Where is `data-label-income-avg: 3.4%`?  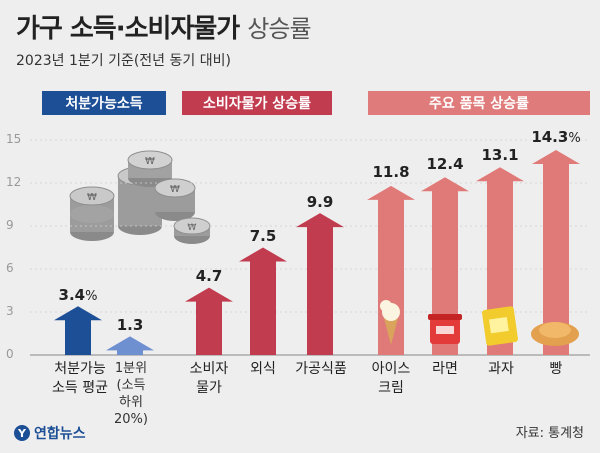 data-label-income-avg: 3.4% is located at coordinates (78, 295).